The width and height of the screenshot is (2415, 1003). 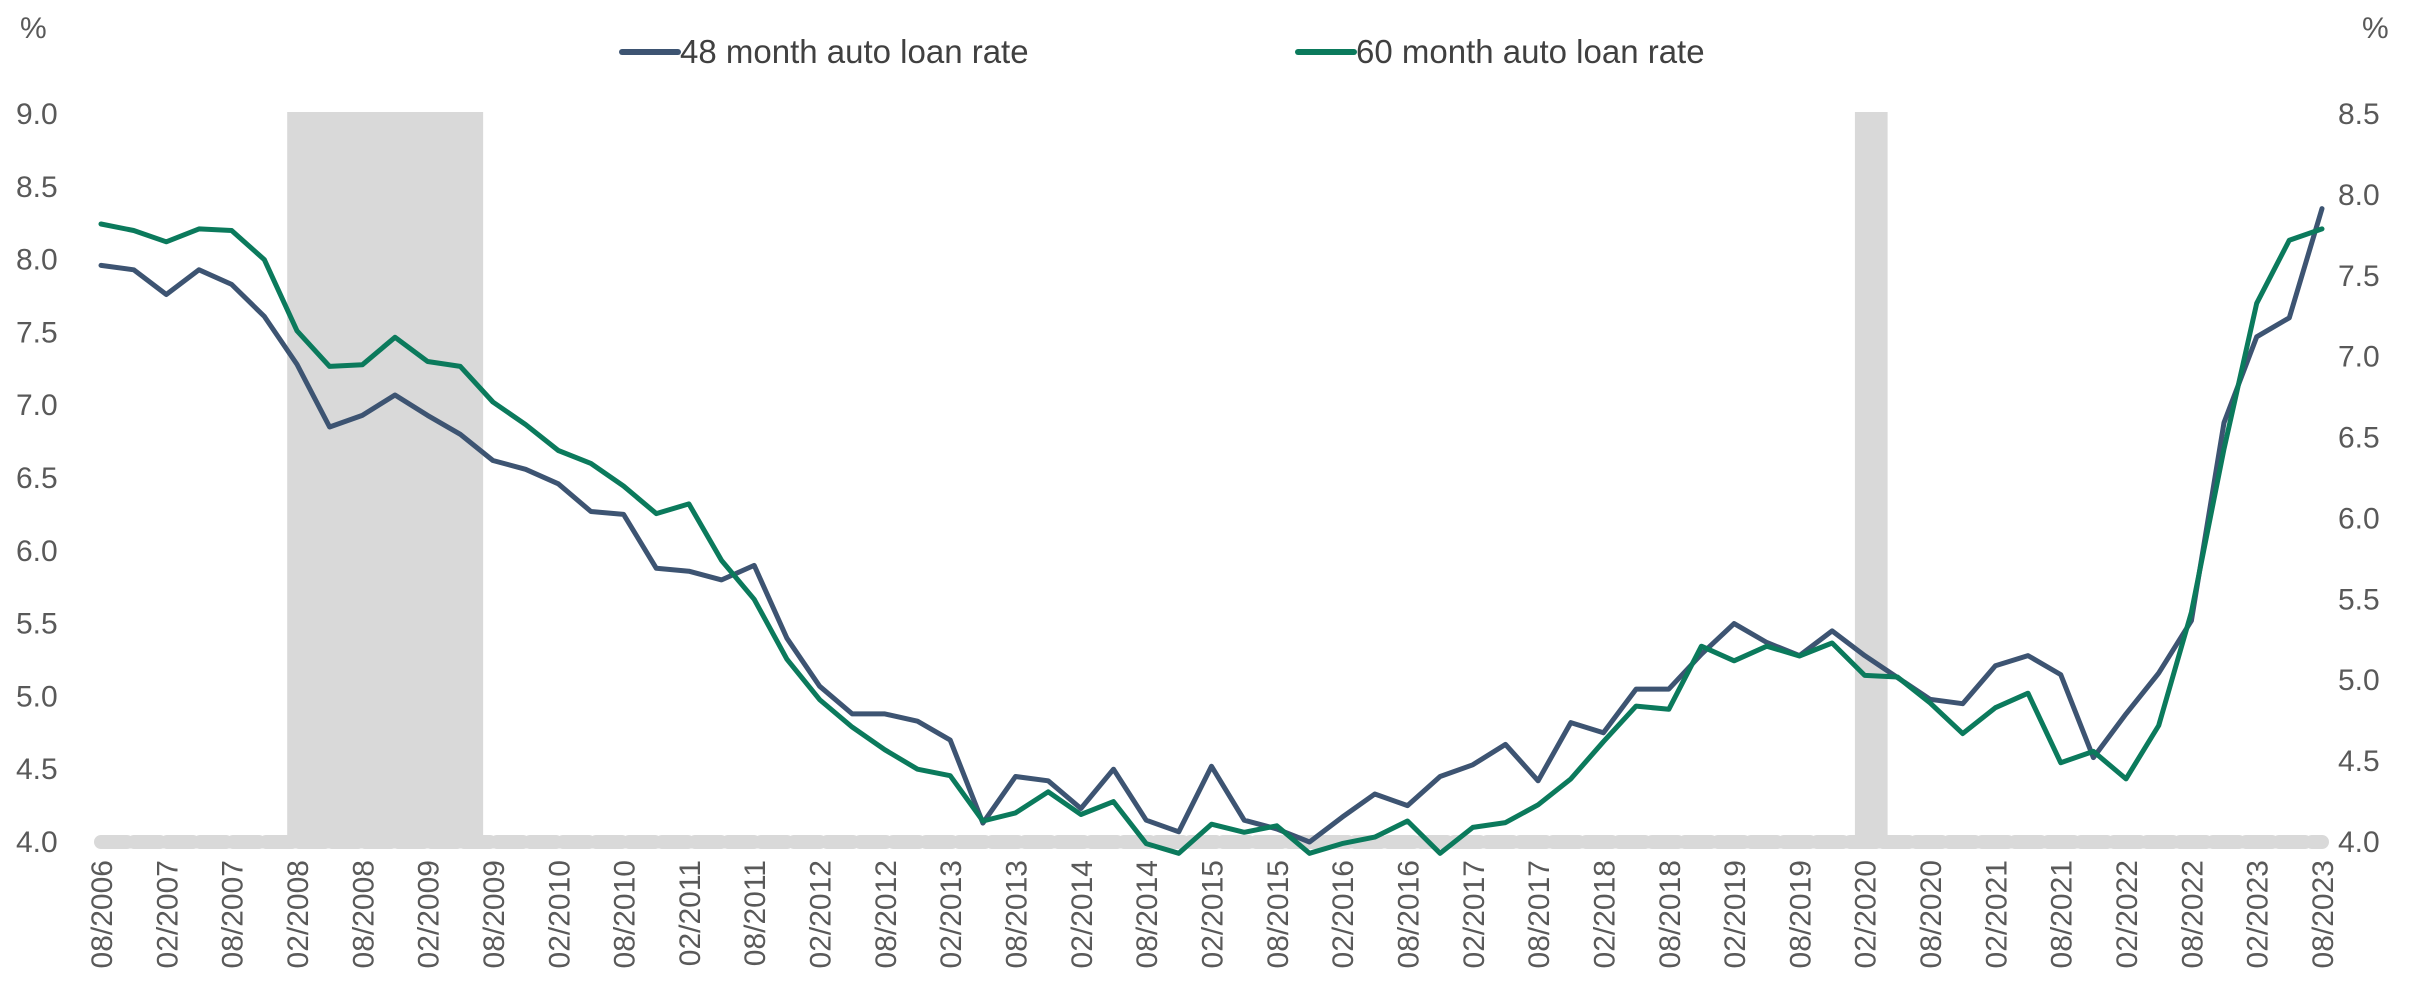 I want to click on right-y-axis: % 4.0 4.5 5.0 5.5 6.0 6.5 7.0 7.5 8.0 8.5, so click(x=2363, y=435).